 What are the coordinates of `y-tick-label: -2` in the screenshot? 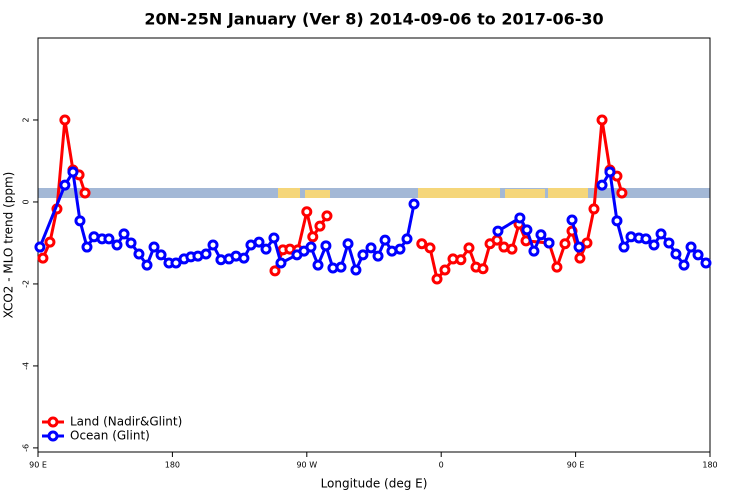 It's located at (26, 284).